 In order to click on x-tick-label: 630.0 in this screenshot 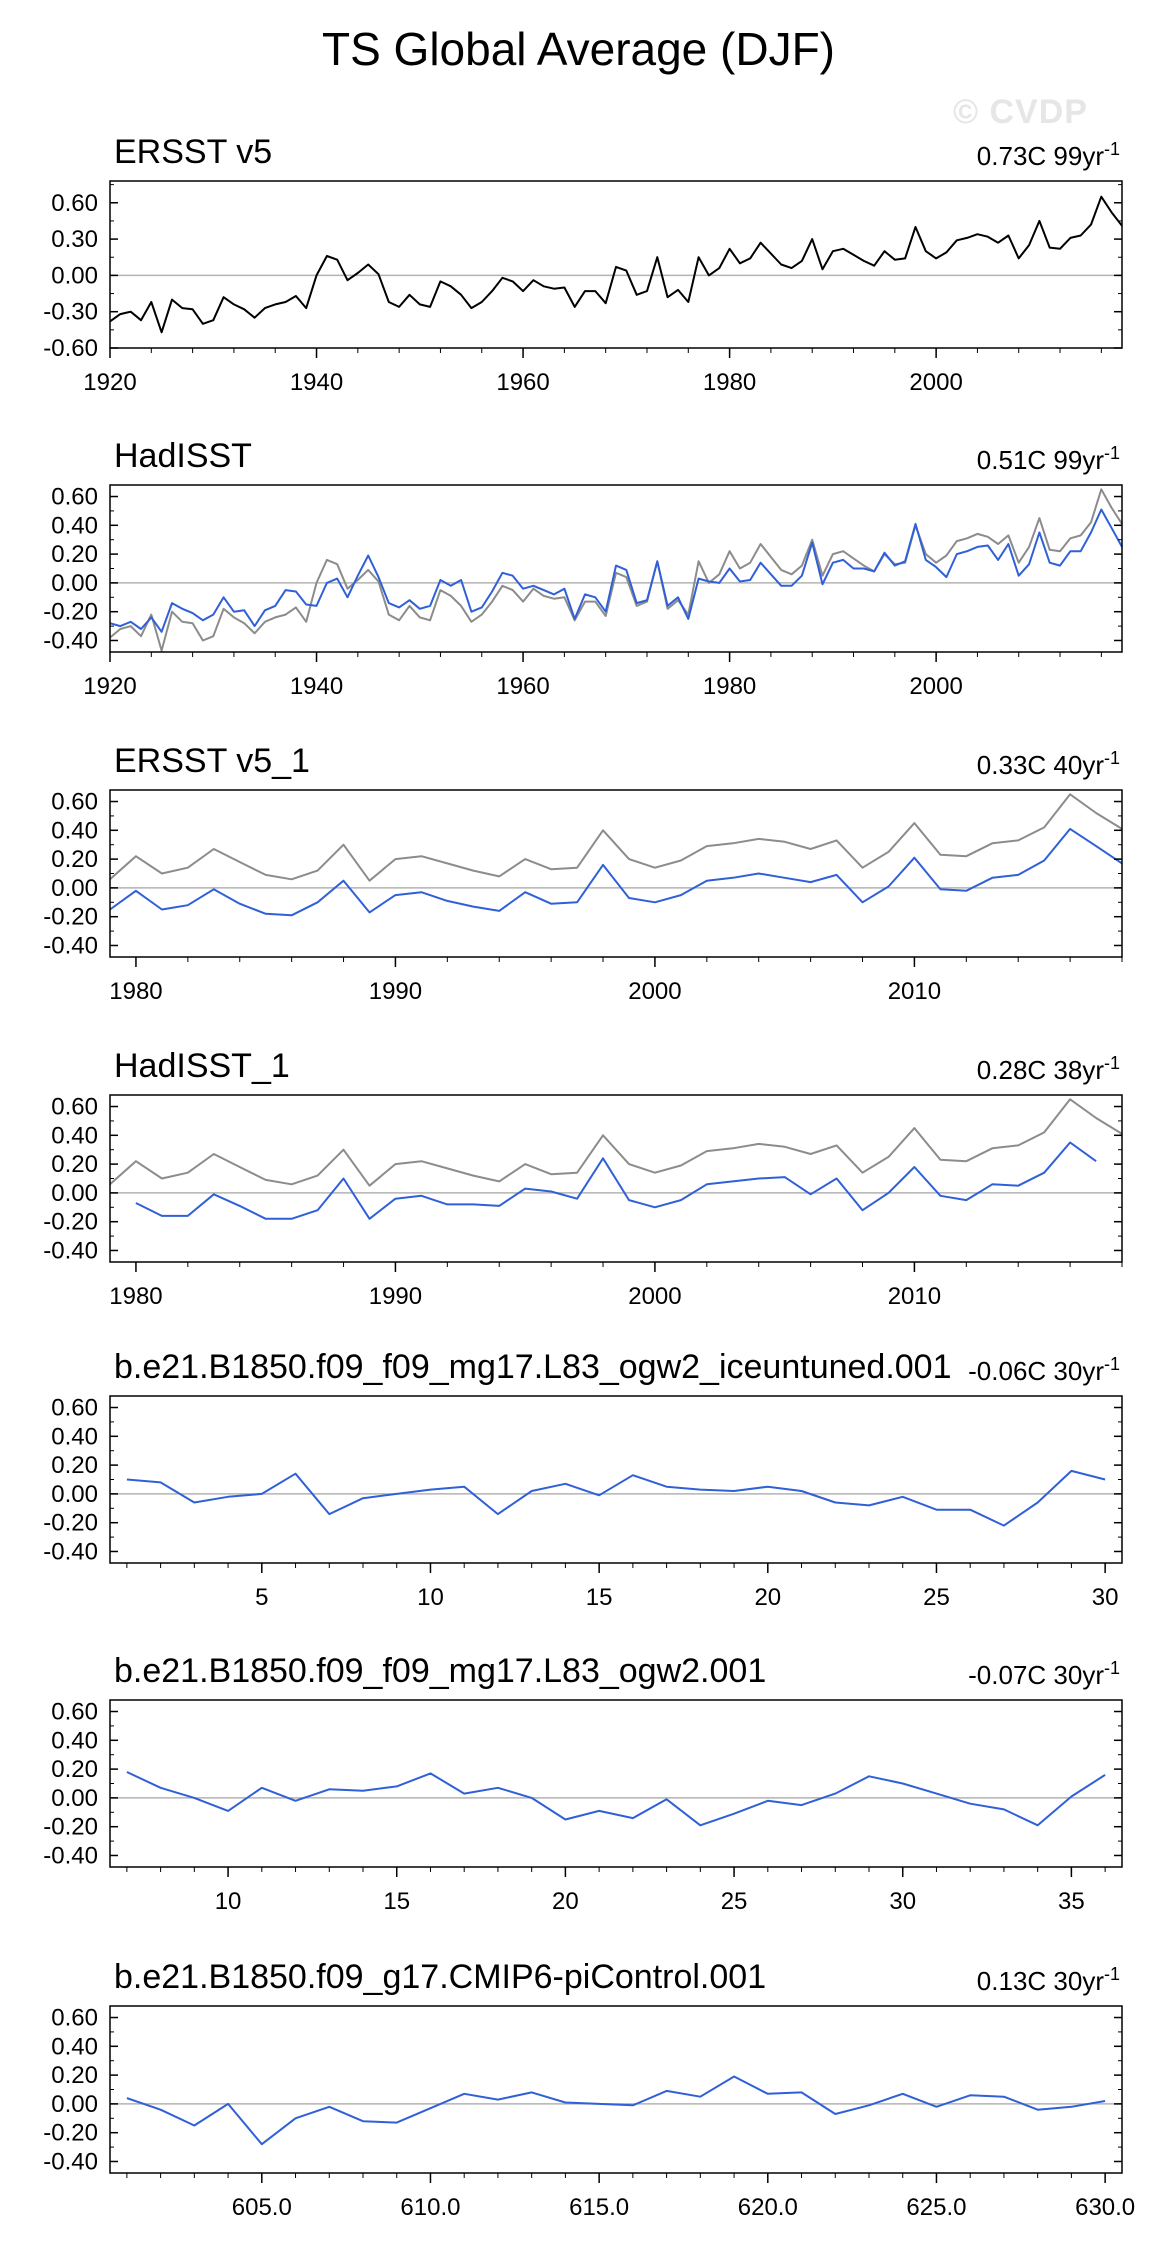, I will do `click(1105, 2207)`.